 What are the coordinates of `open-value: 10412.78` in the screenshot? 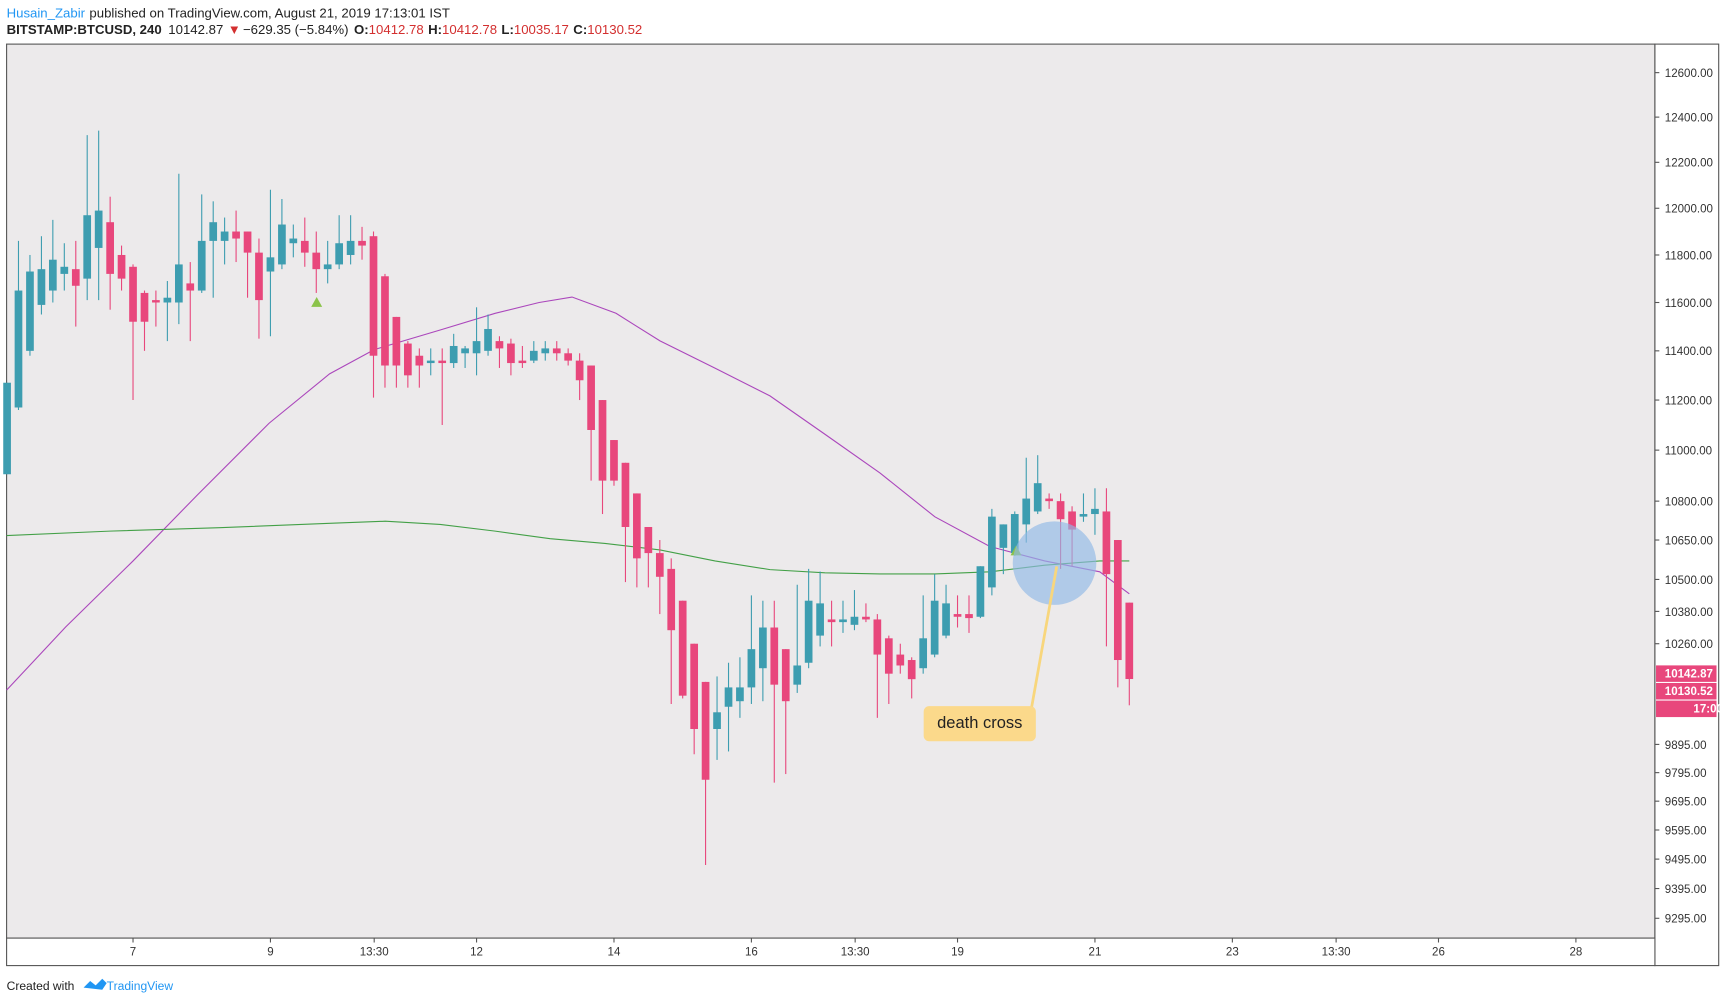 It's located at (396, 29).